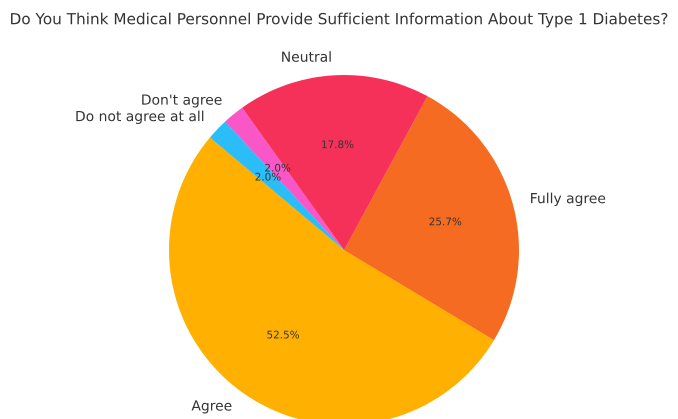 Image resolution: width=678 pixels, height=419 pixels. Describe the element at coordinates (338, 144) in the screenshot. I see `data-label: 17.8%` at that location.